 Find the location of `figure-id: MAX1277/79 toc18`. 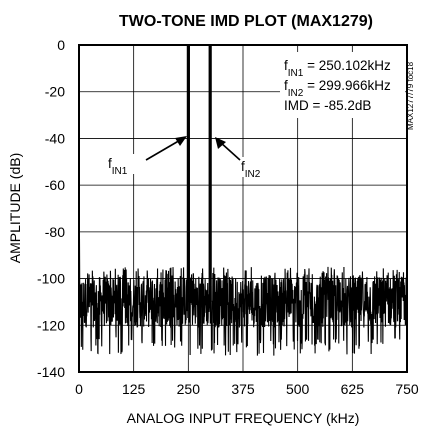

figure-id: MAX1277/79 toc18 is located at coordinates (410, 95).